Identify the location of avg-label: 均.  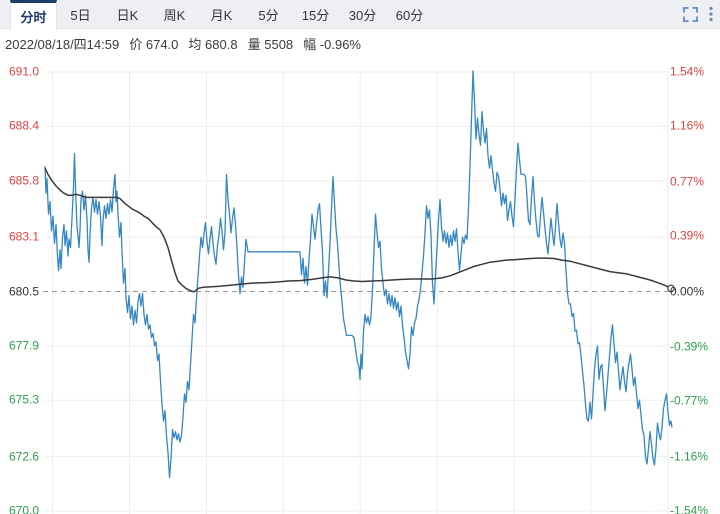
(195, 44).